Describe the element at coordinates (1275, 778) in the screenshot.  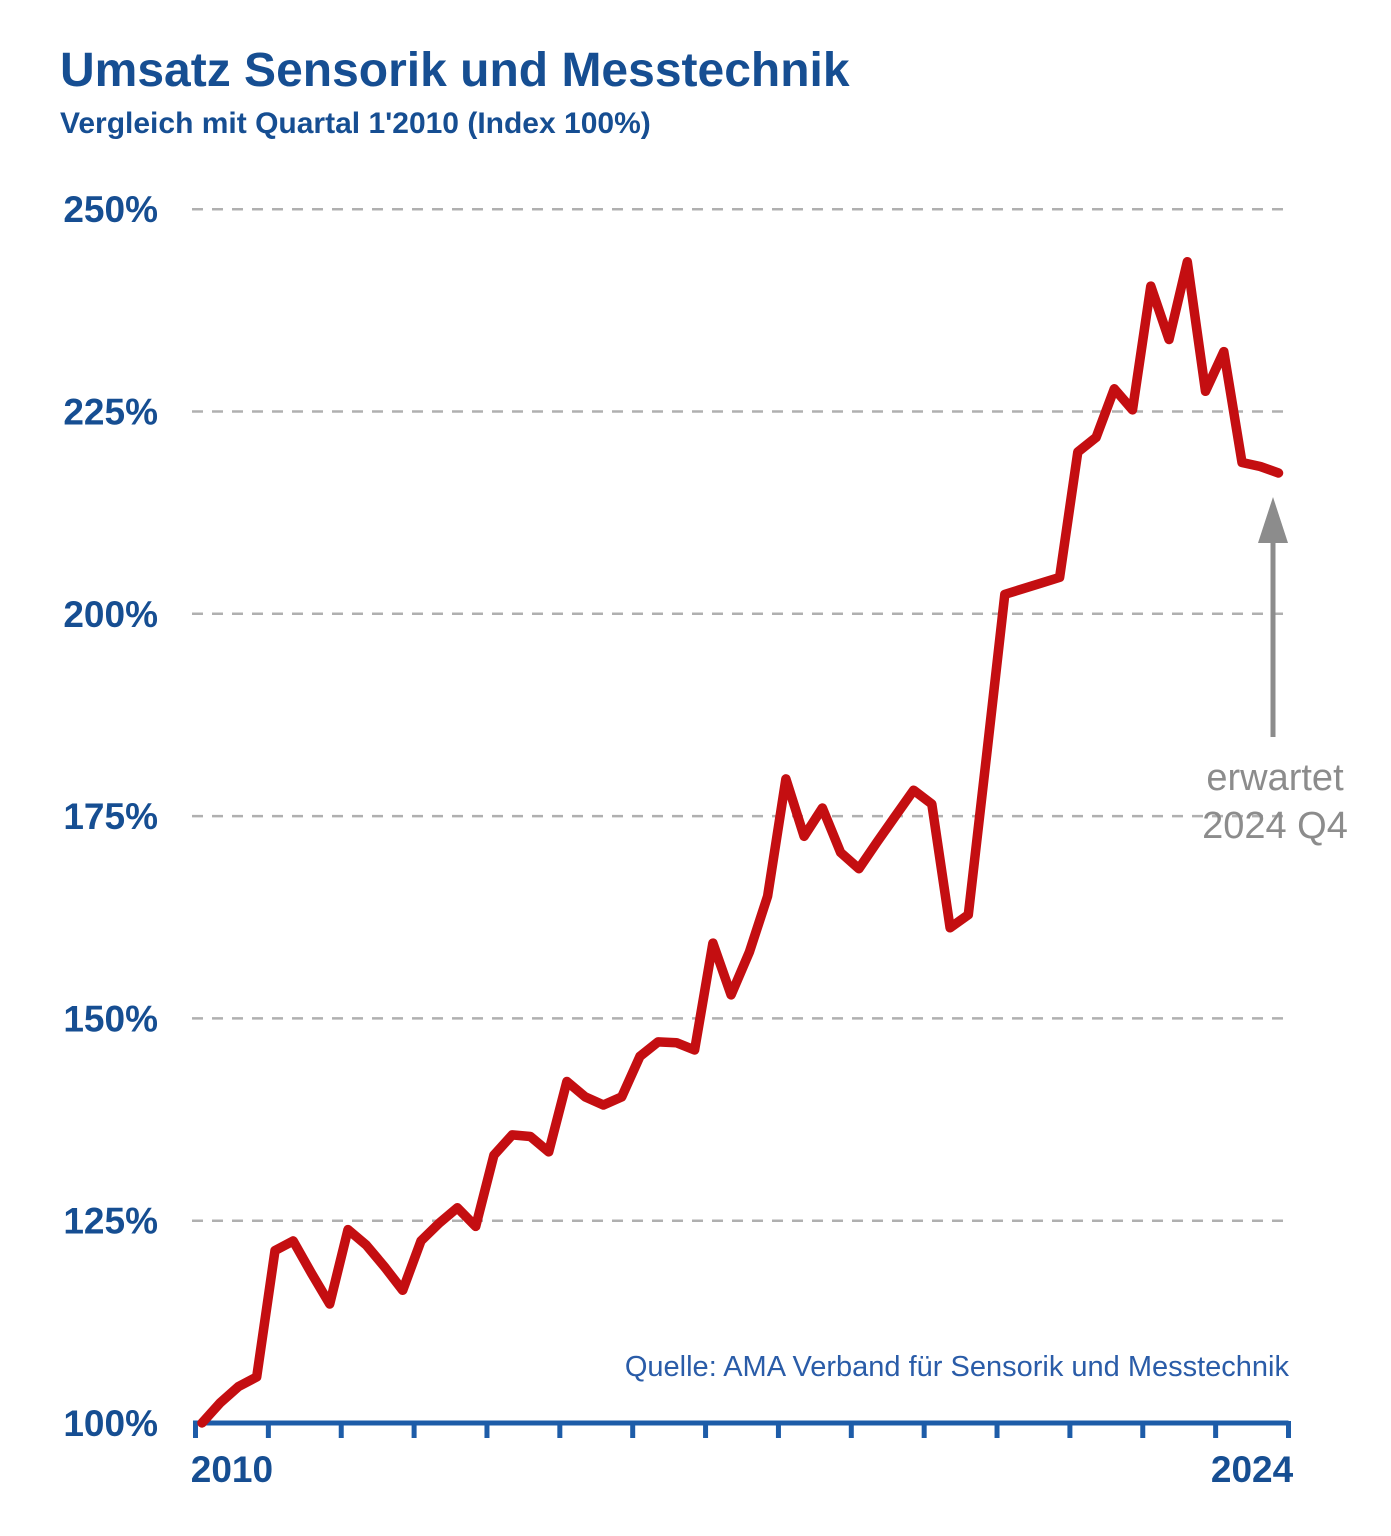
I see `annotation-line1: erwartet` at that location.